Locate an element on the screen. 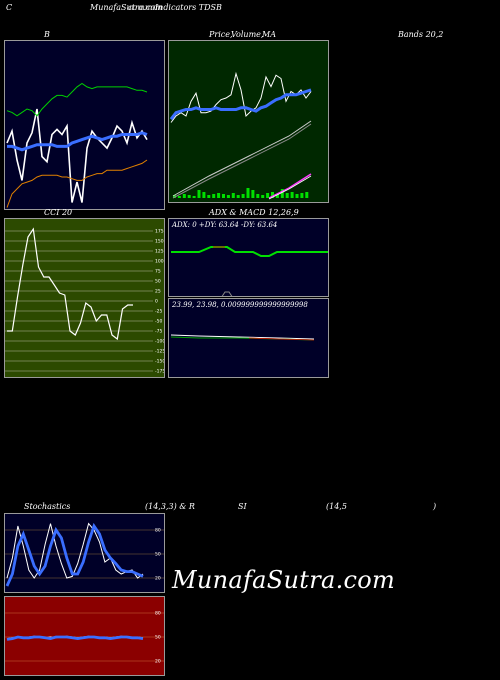 The image size is (500, 680). cci-tick-label: 0 is located at coordinates (156, 302).